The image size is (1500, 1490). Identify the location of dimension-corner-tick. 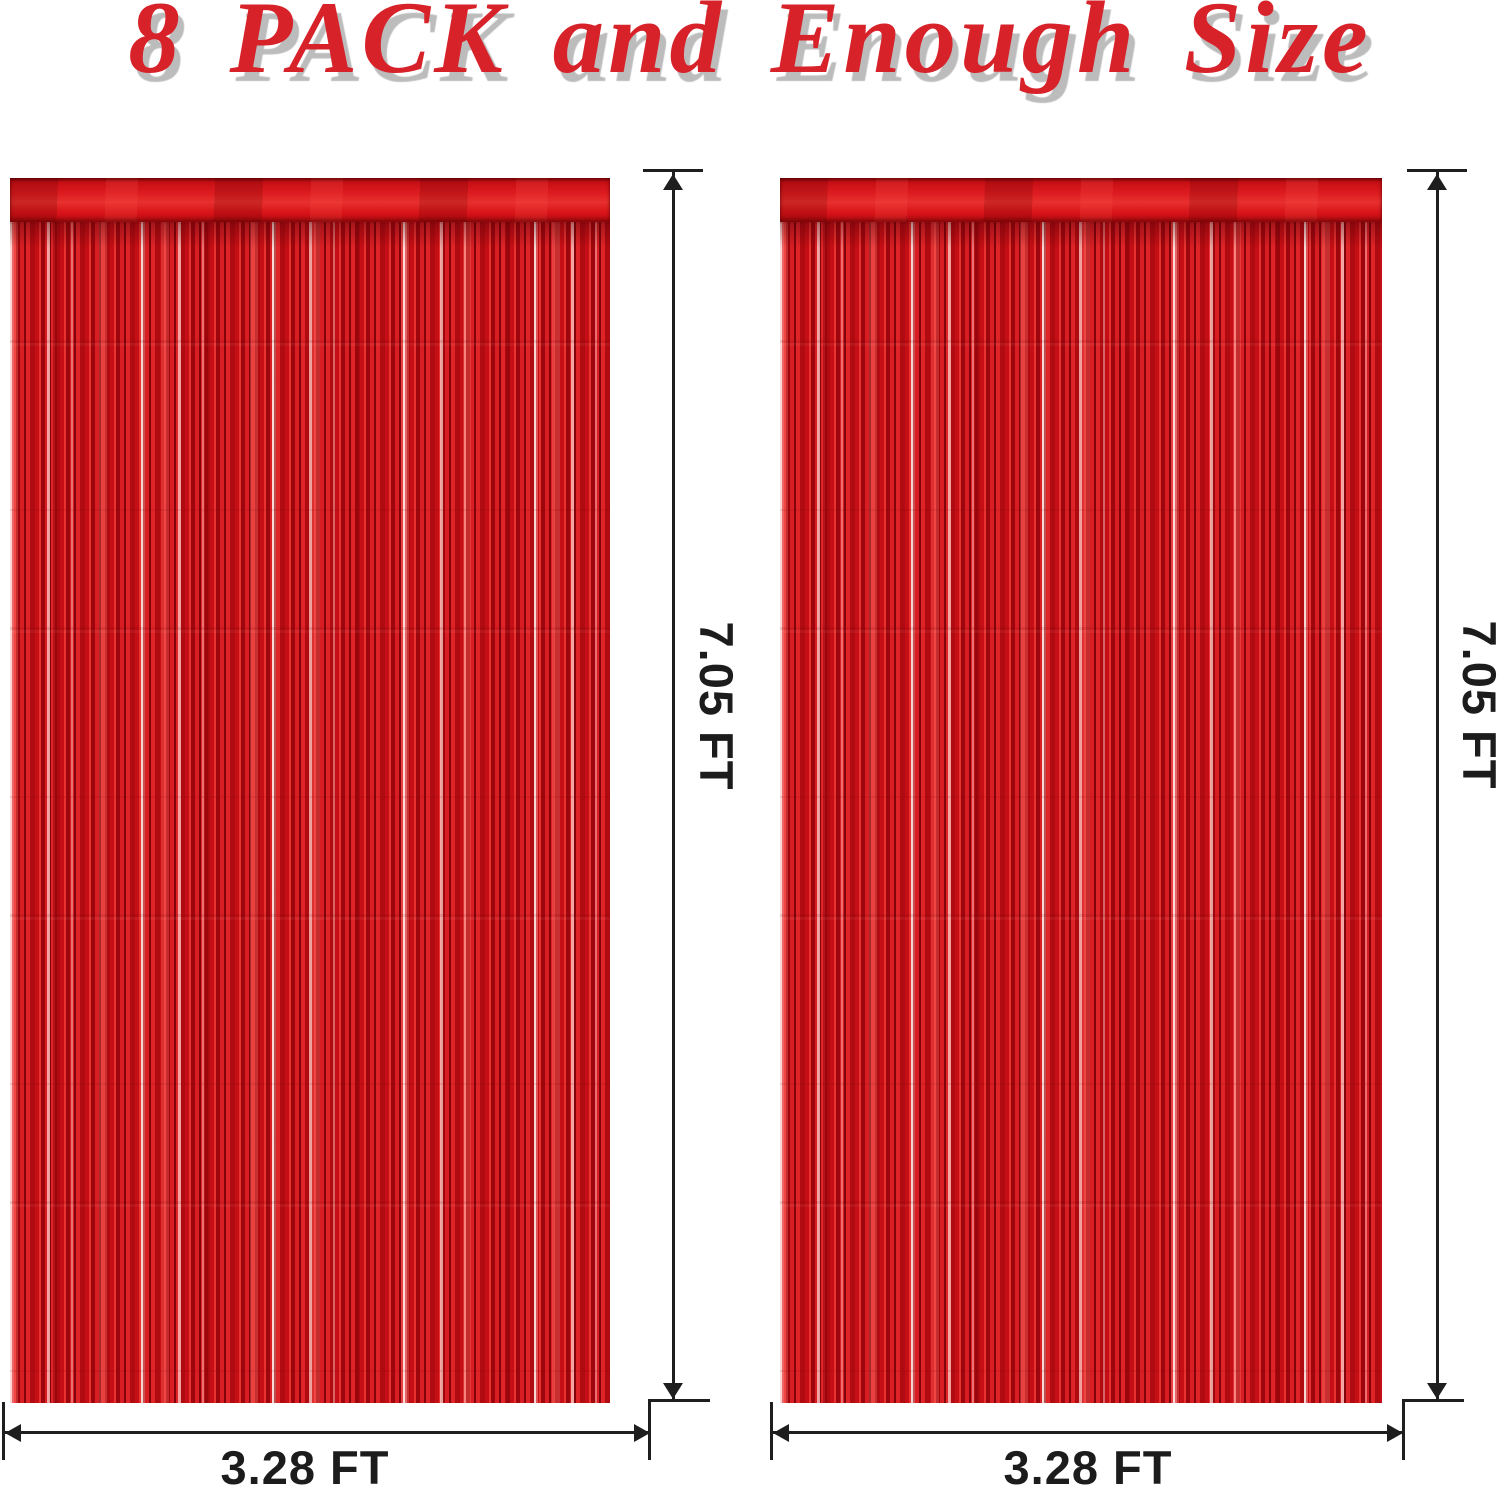
(1403, 1429).